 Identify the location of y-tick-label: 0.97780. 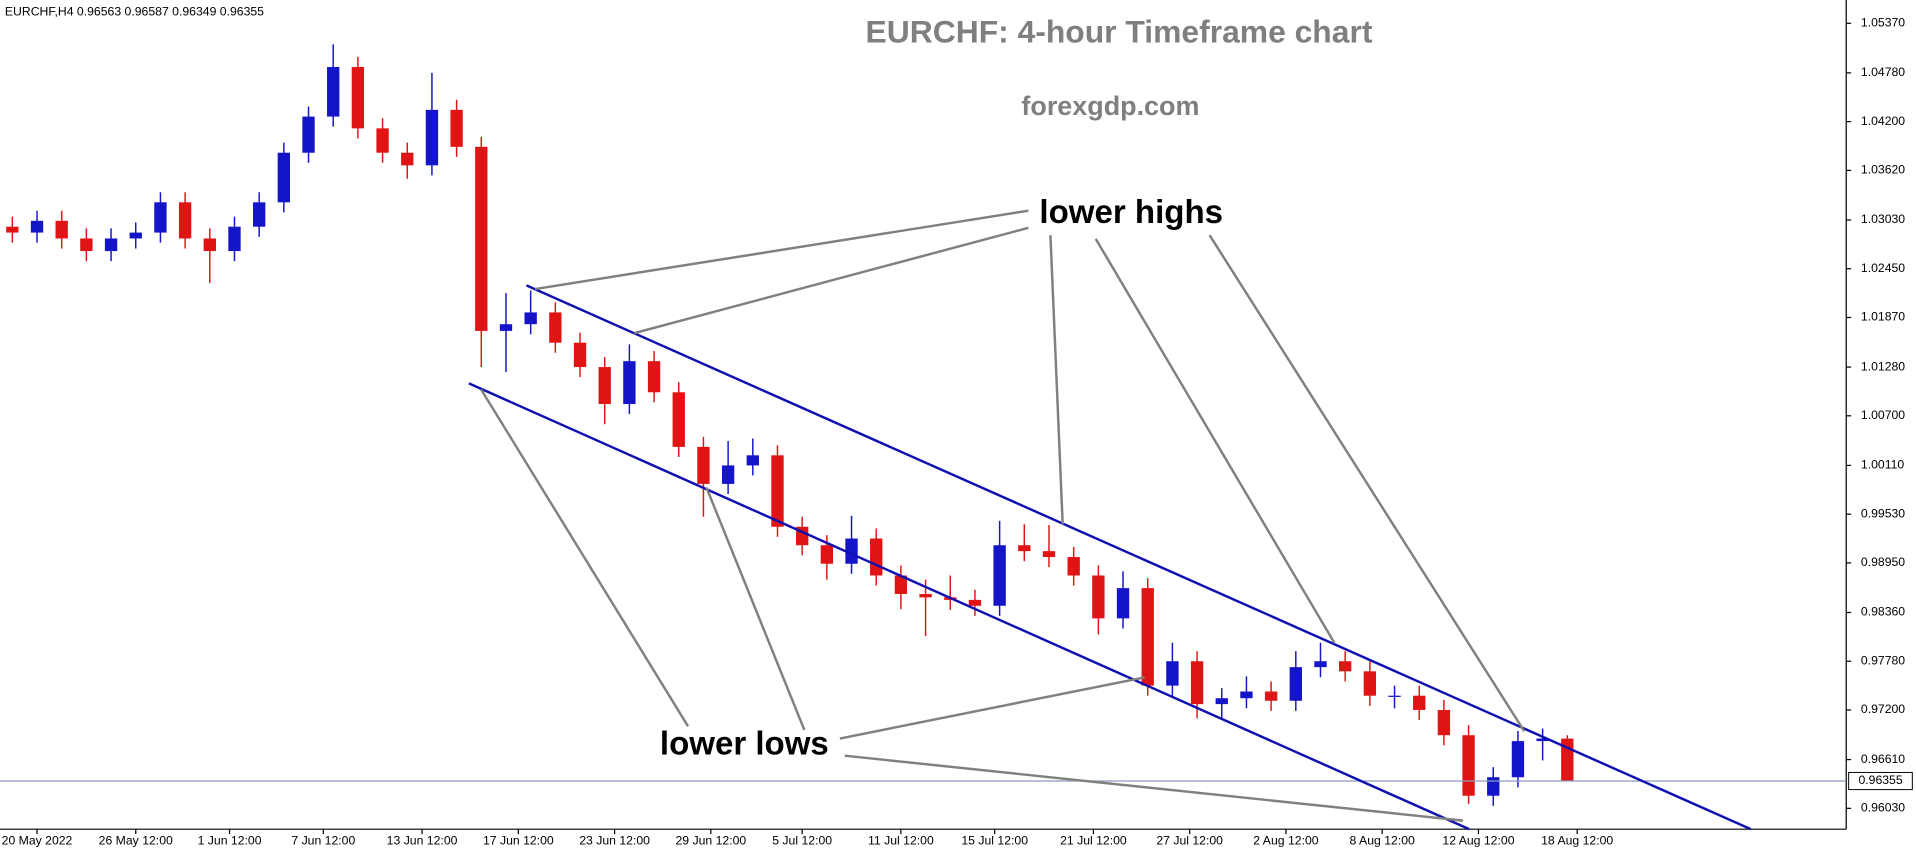
(1883, 660).